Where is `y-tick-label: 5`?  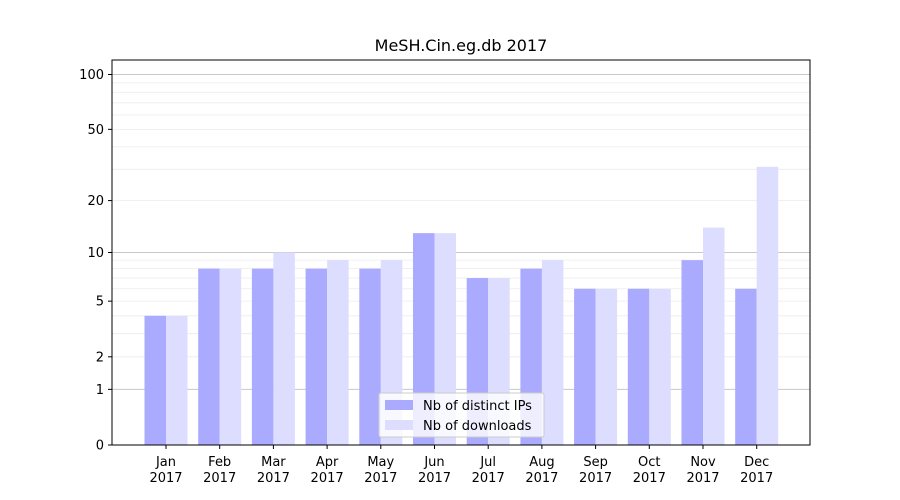 y-tick-label: 5 is located at coordinates (100, 302).